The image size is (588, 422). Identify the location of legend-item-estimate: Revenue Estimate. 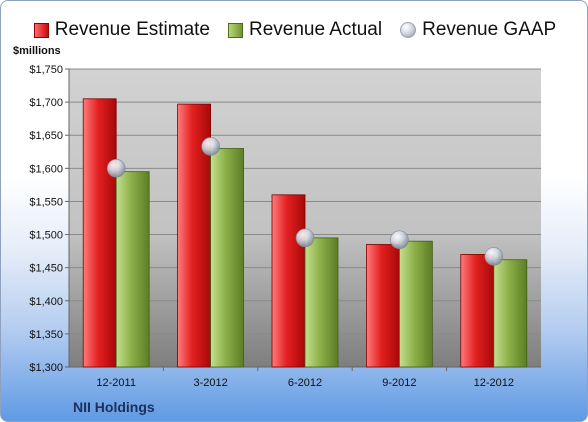
(121, 30).